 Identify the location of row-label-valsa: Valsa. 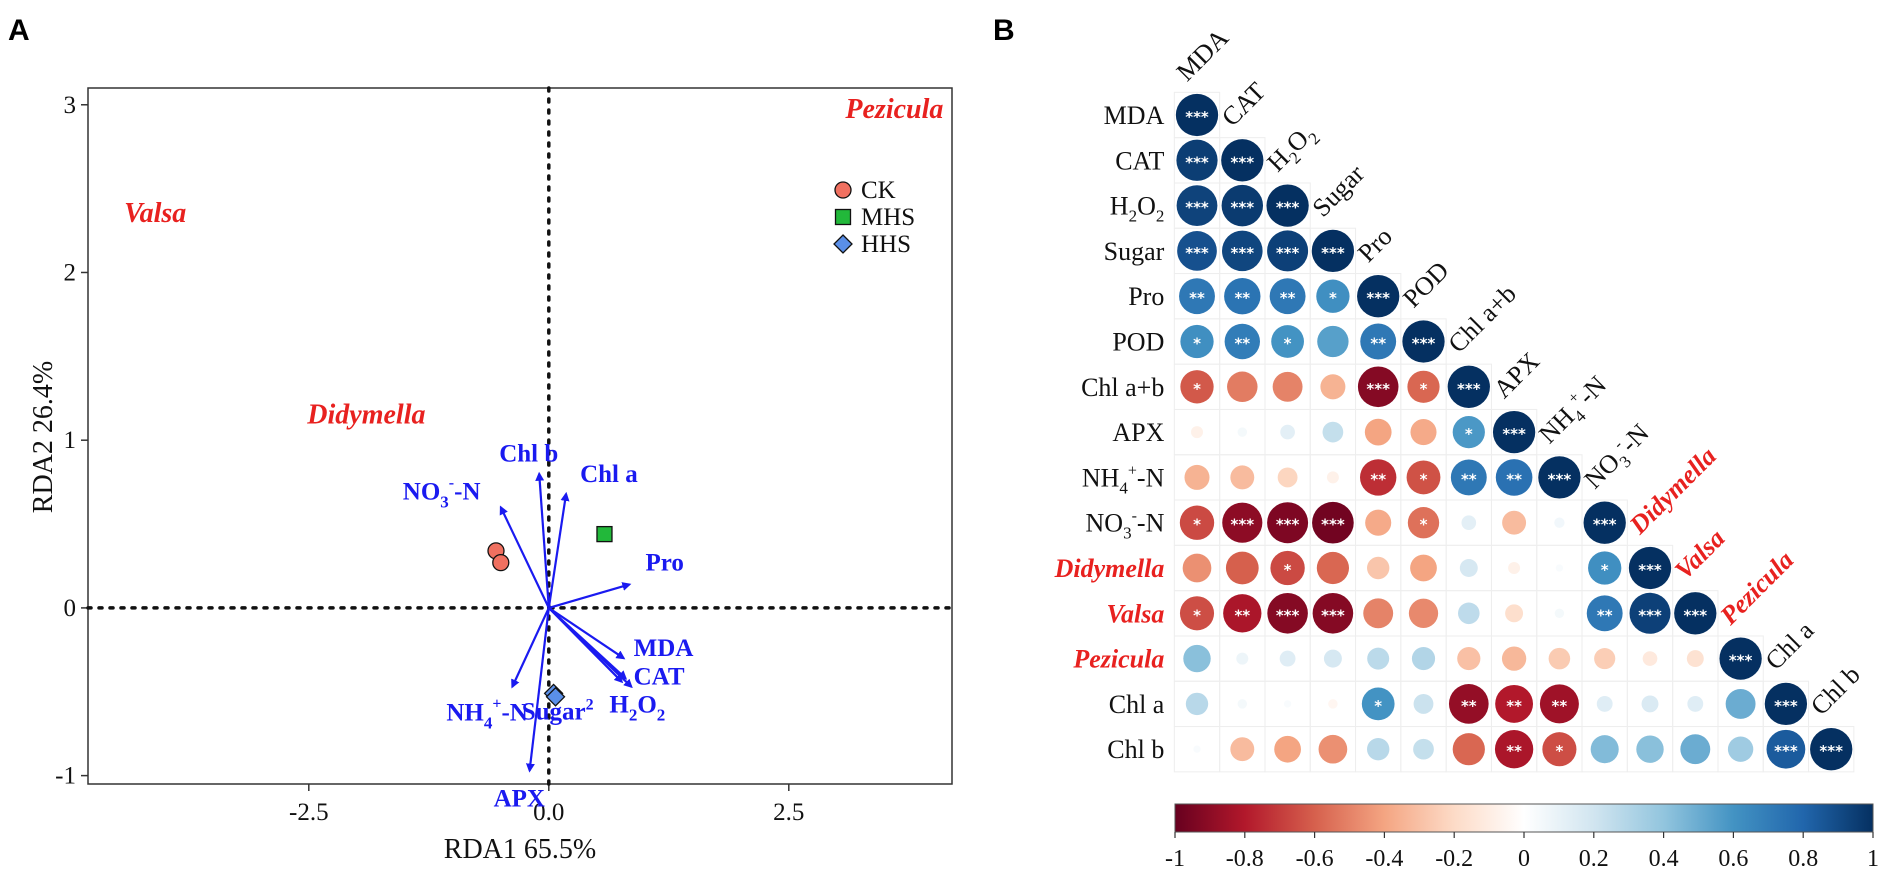
(1136, 613).